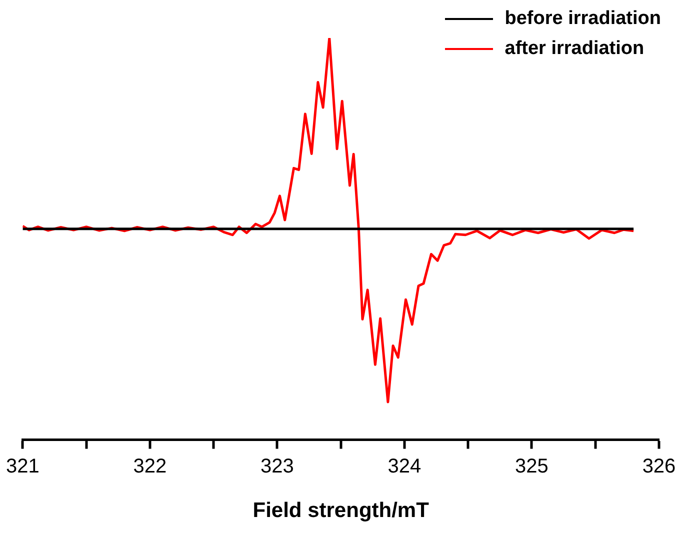 This screenshot has width=683, height=536. I want to click on x-axis-title: Field strength/mT, so click(341, 510).